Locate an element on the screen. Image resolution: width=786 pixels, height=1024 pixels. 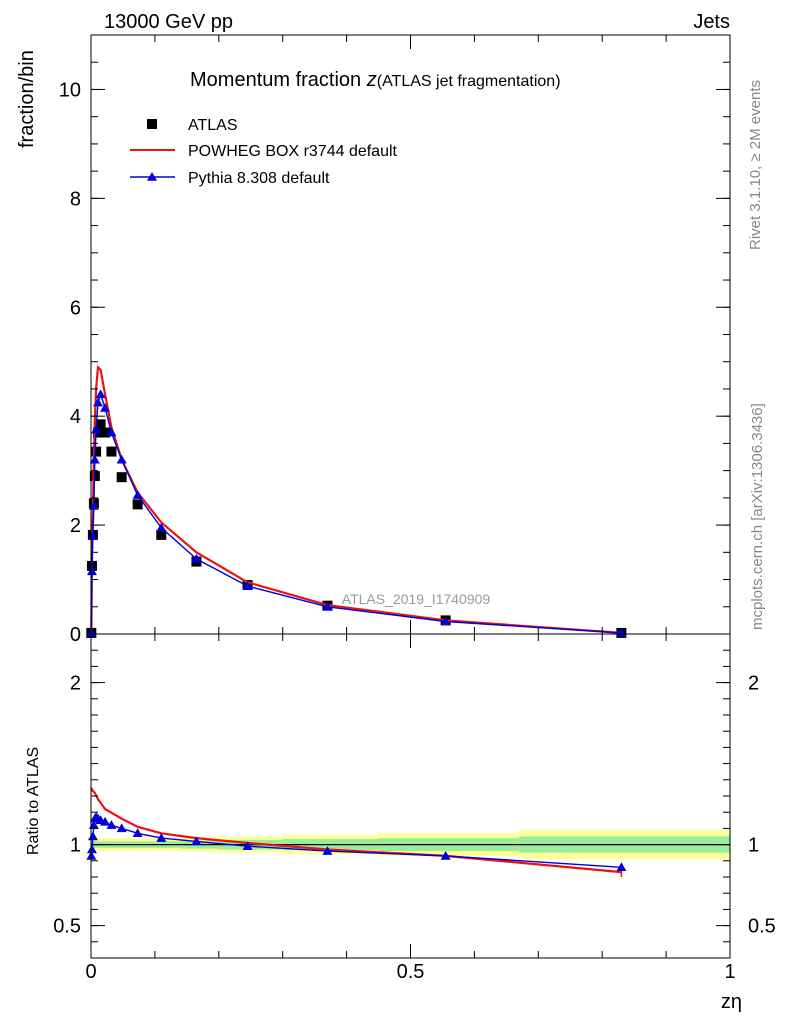
main-ytick-label: 2 is located at coordinates (75, 526).